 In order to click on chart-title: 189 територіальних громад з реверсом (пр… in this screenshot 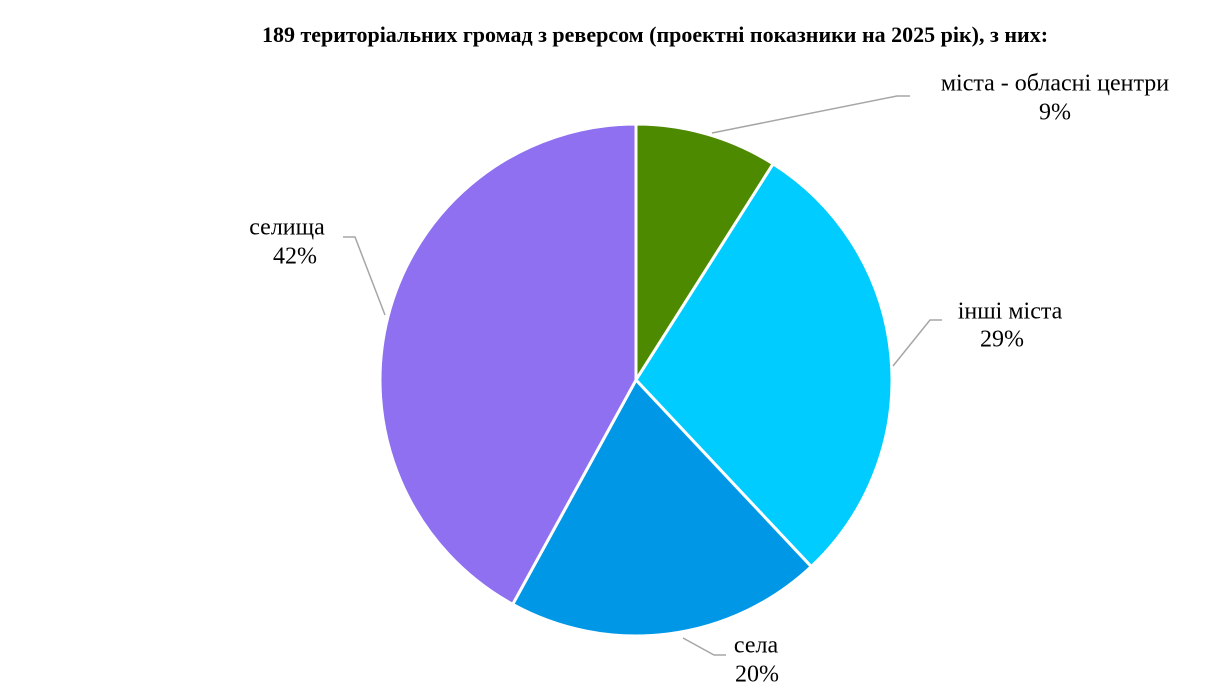, I will do `click(655, 34)`.